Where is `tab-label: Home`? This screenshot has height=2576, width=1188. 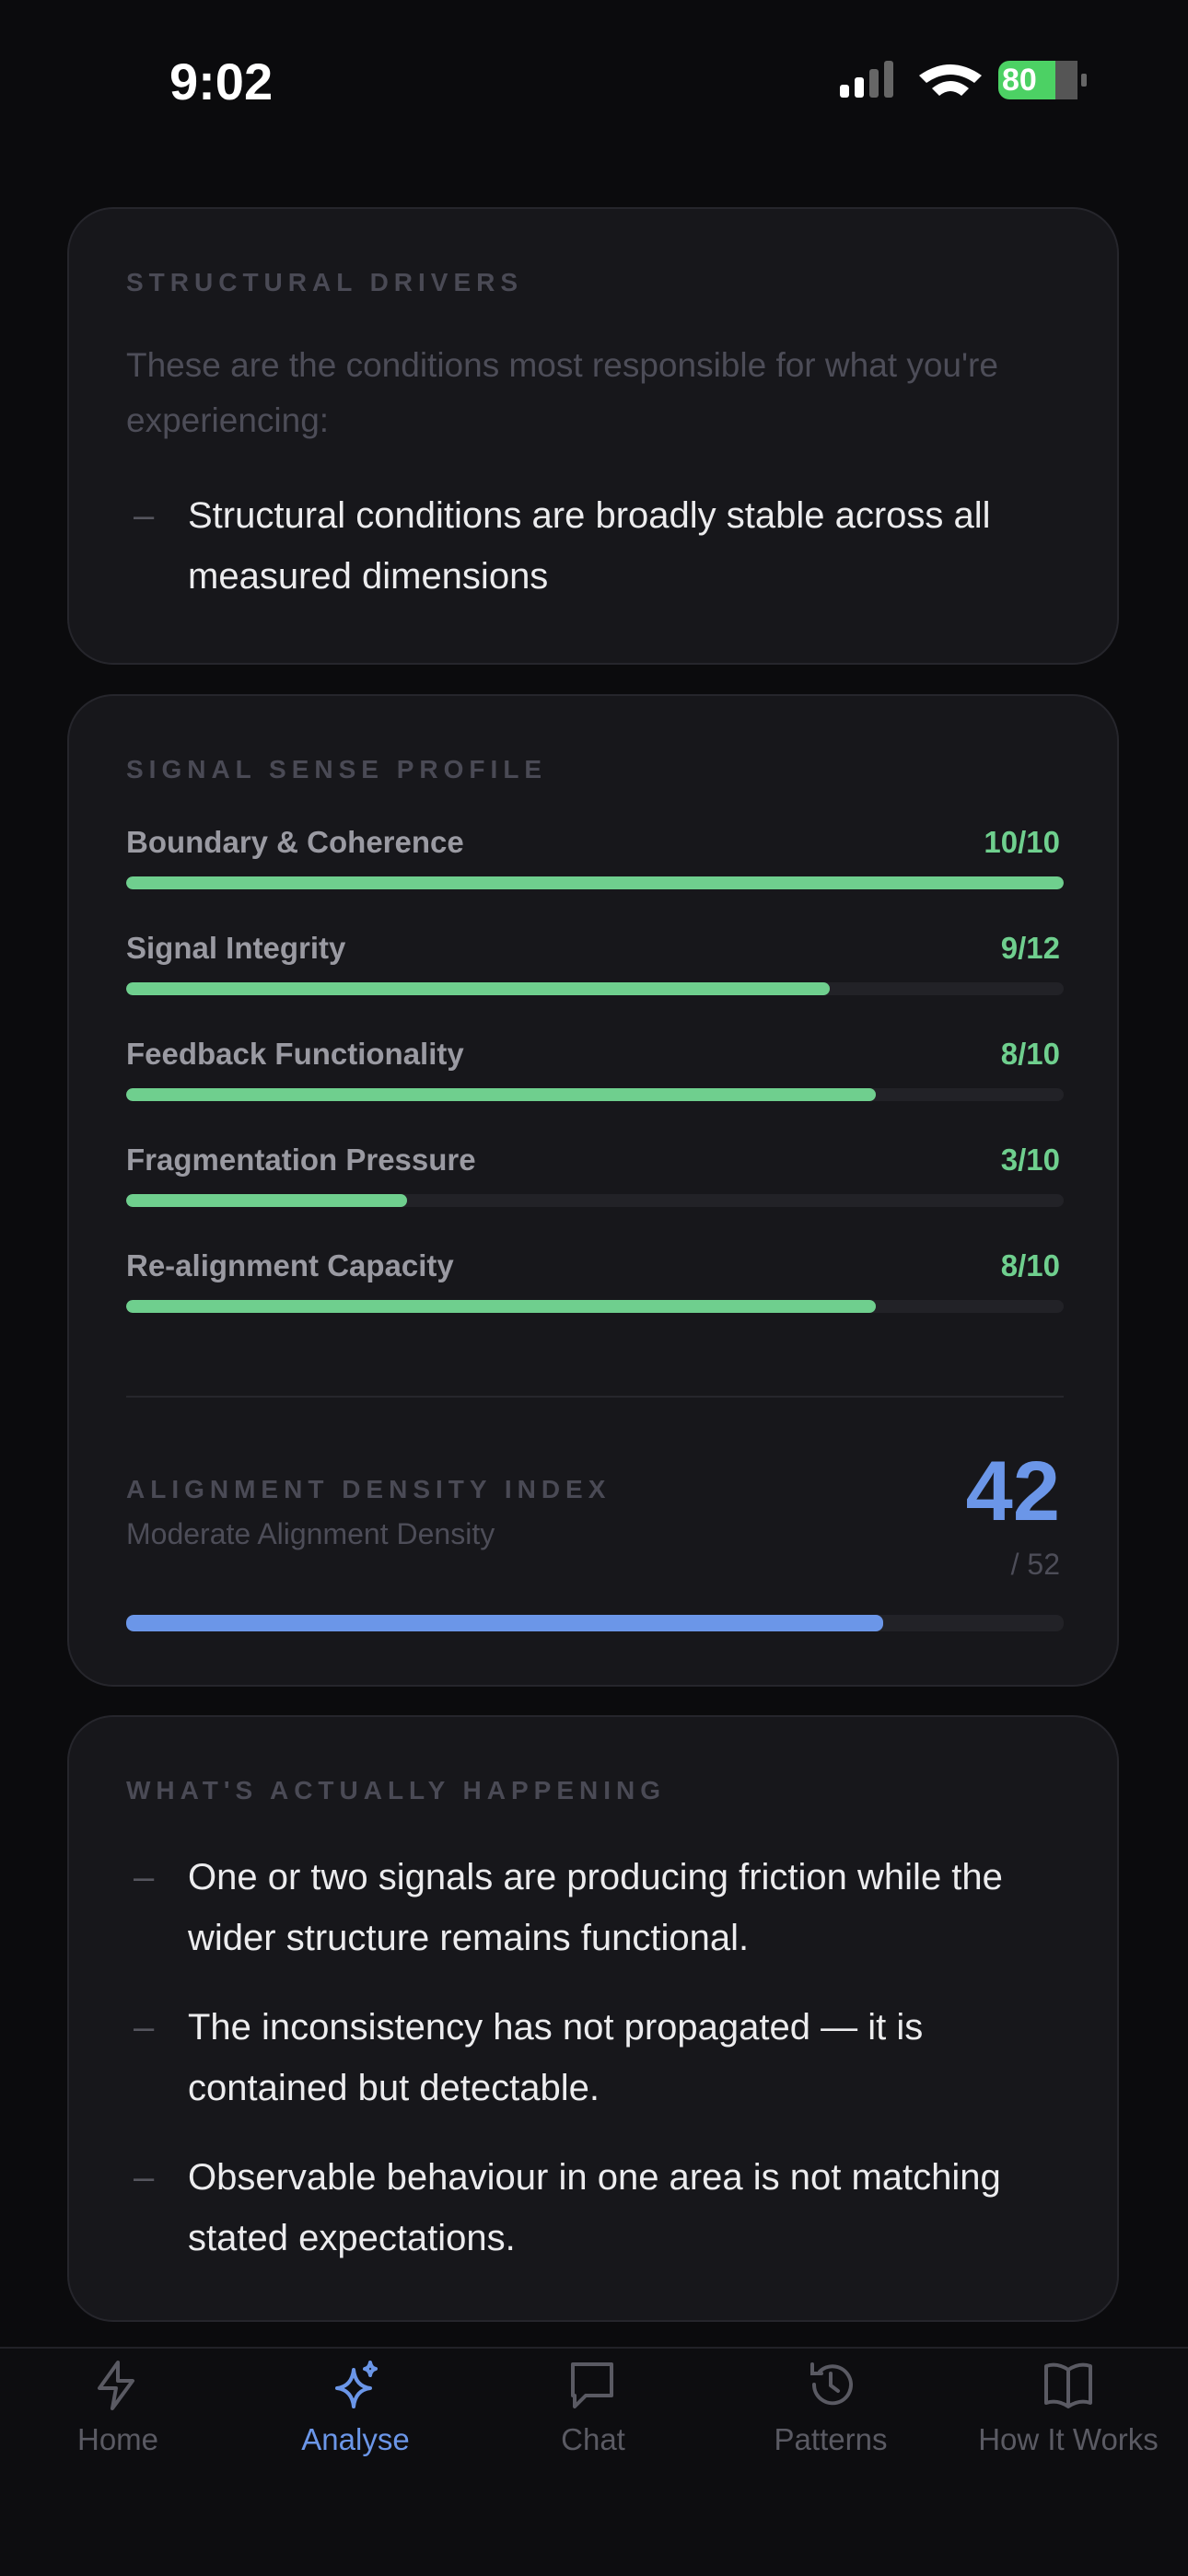 tab-label: Home is located at coordinates (117, 2439).